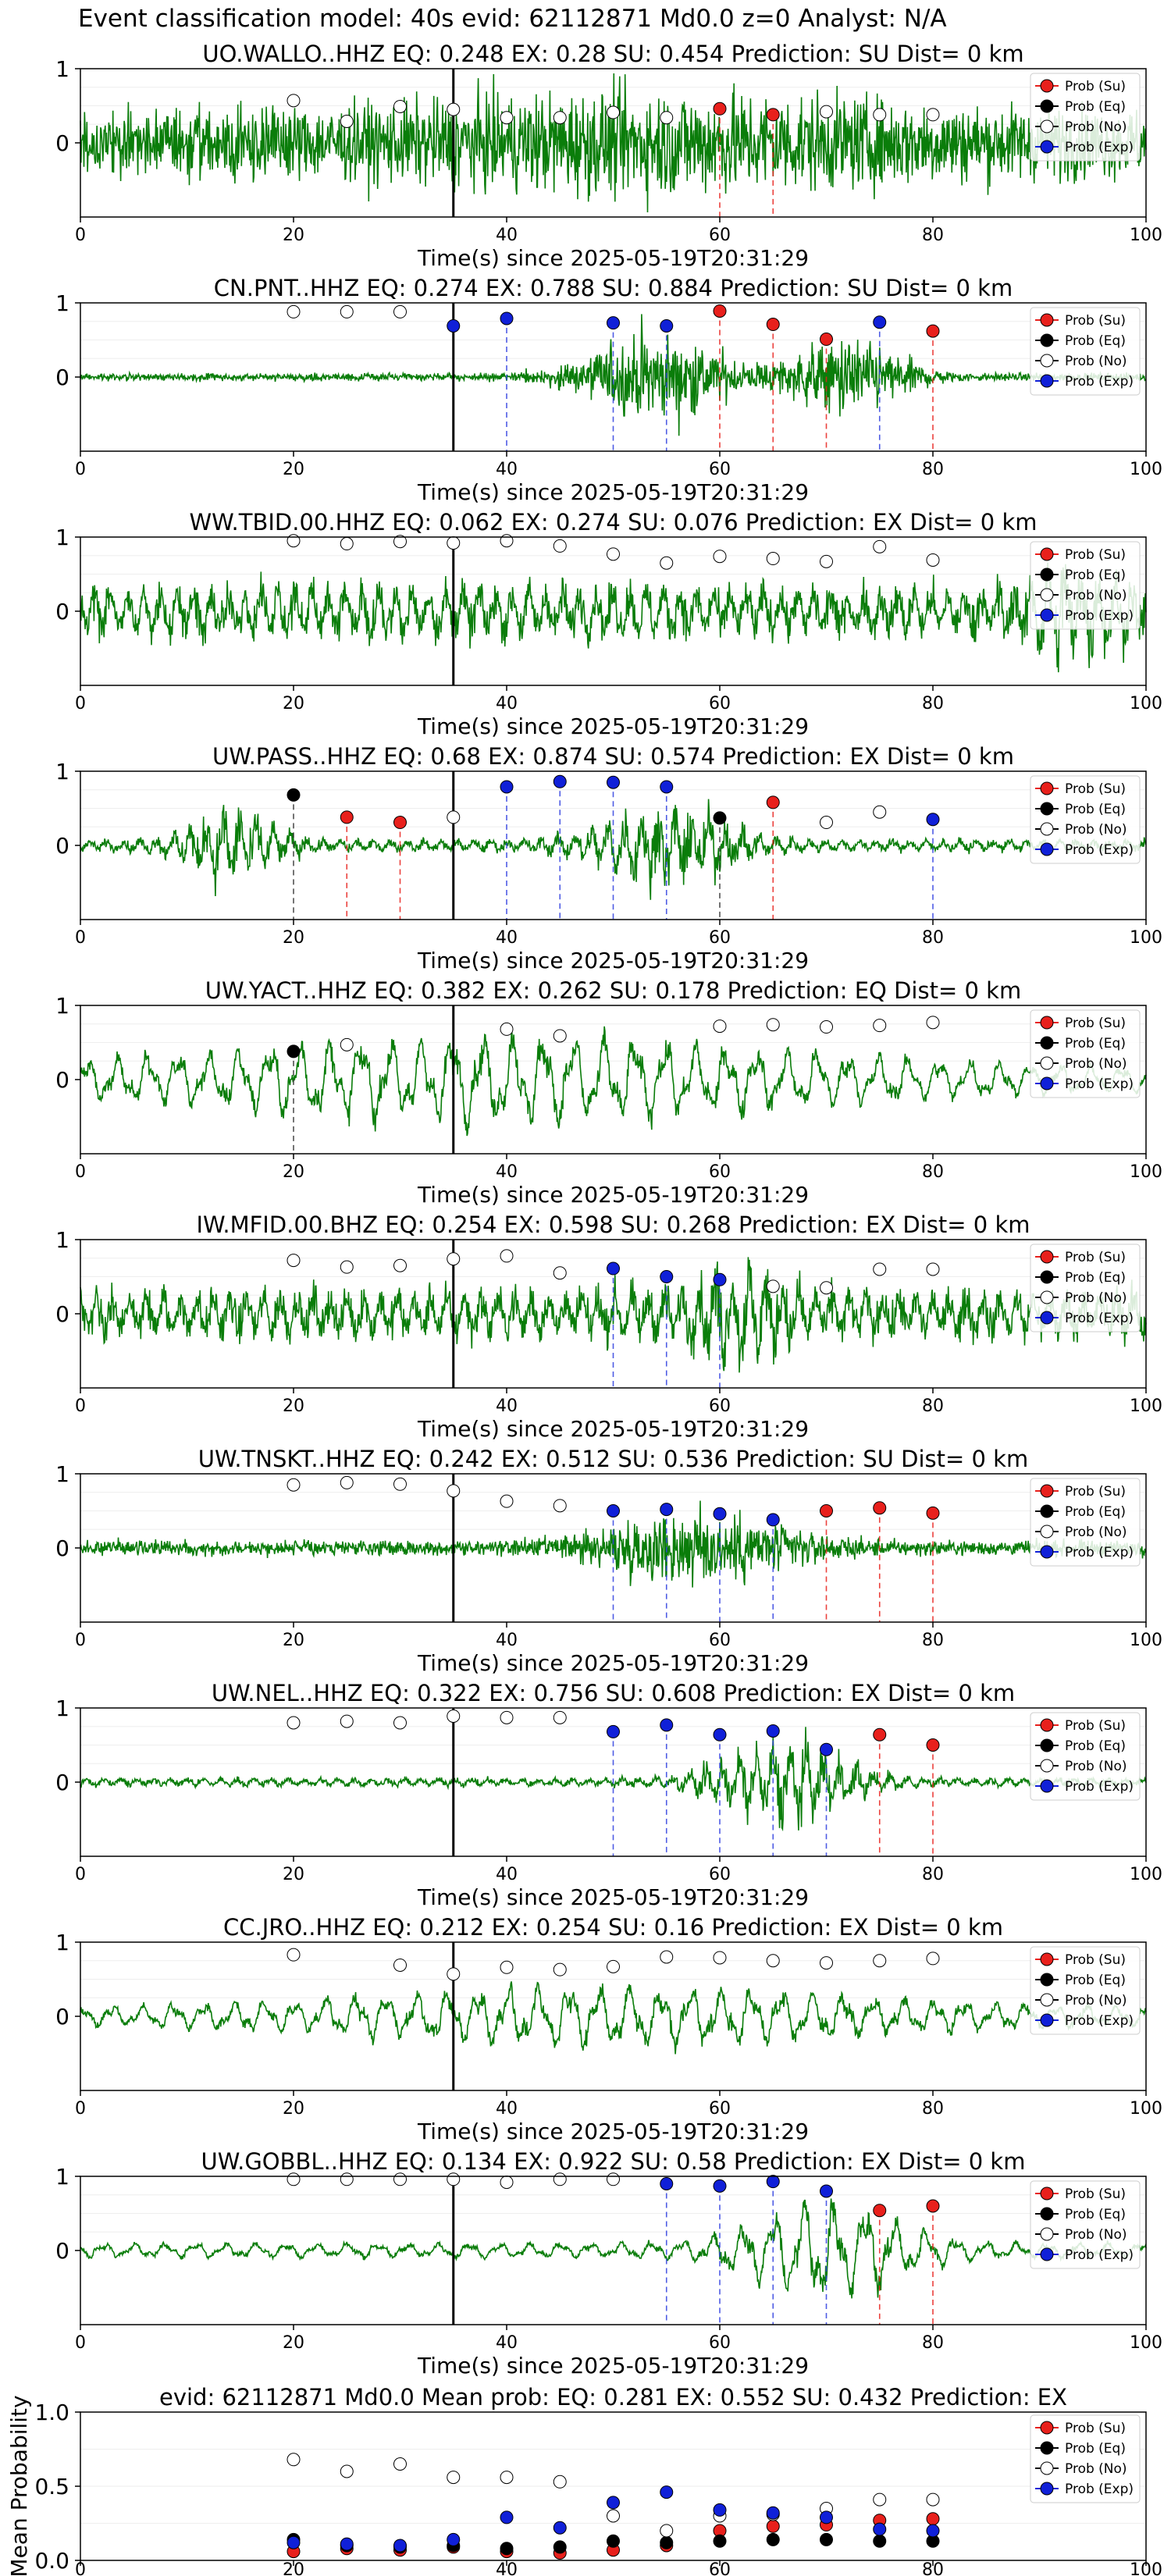  I want to click on x-axis-label: Time(s) since 2025-05-19T20:31:29, so click(613, 2366).